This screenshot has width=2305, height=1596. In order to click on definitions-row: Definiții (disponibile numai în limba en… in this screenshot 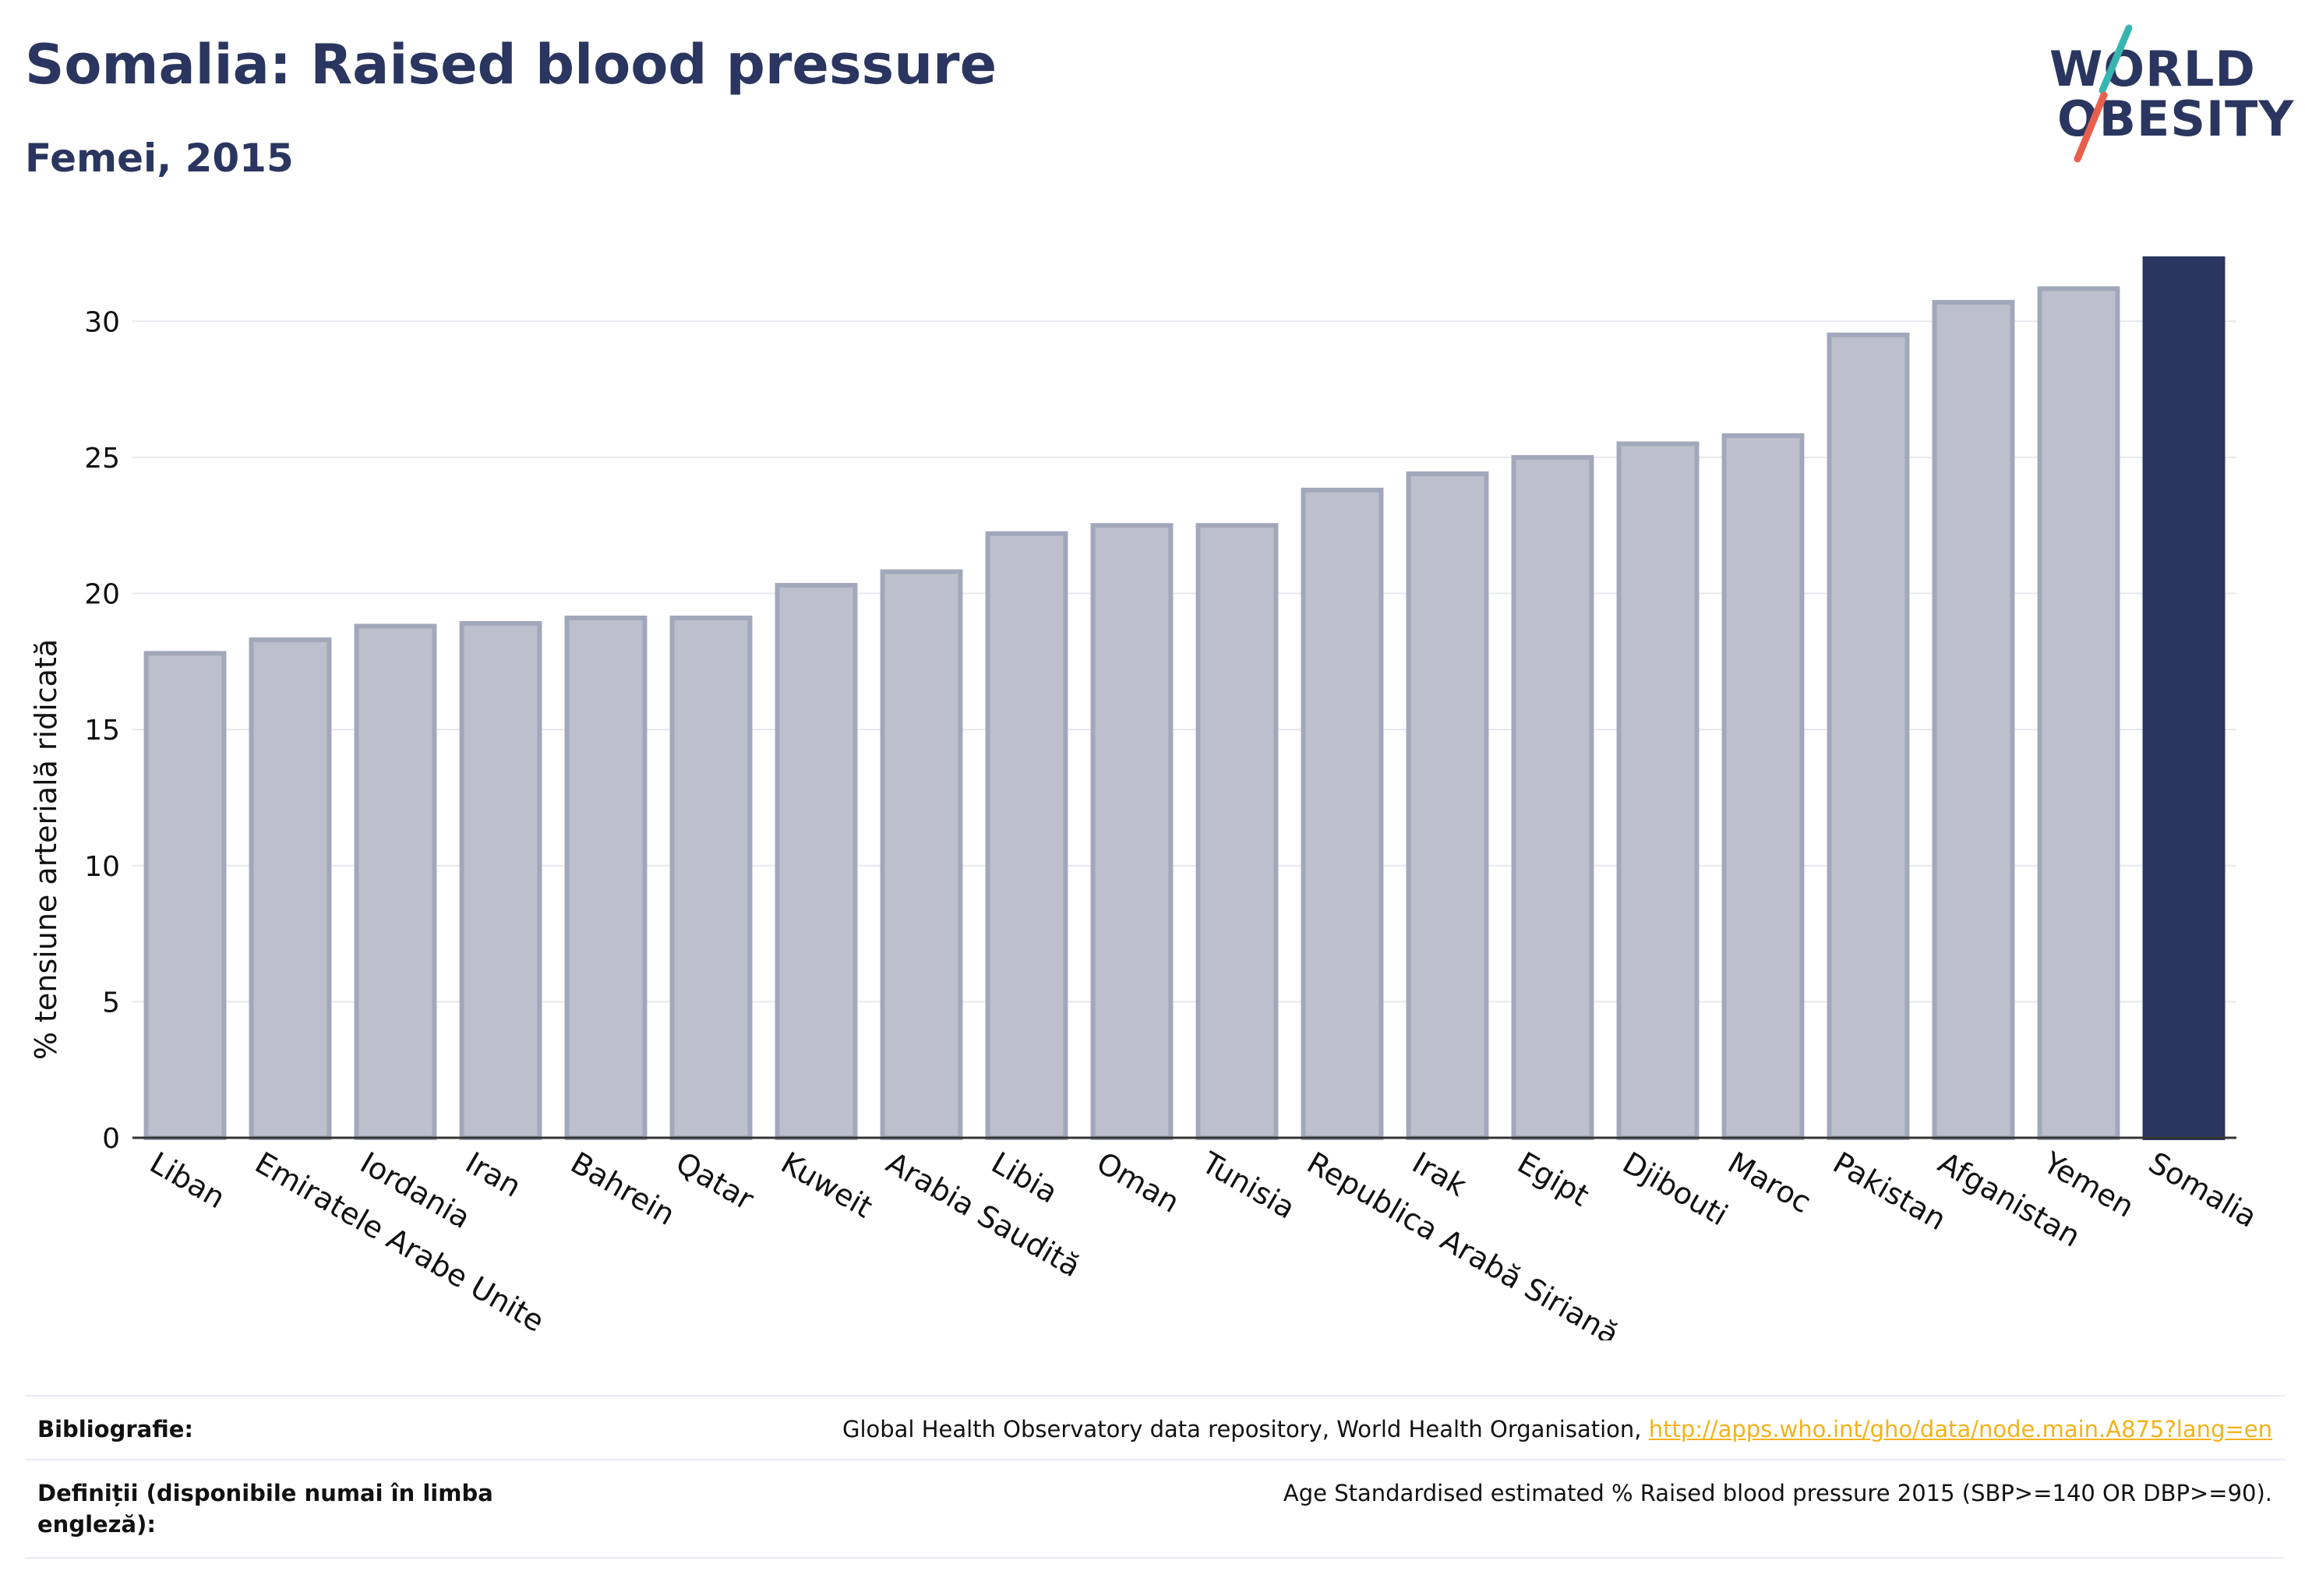, I will do `click(1155, 1509)`.